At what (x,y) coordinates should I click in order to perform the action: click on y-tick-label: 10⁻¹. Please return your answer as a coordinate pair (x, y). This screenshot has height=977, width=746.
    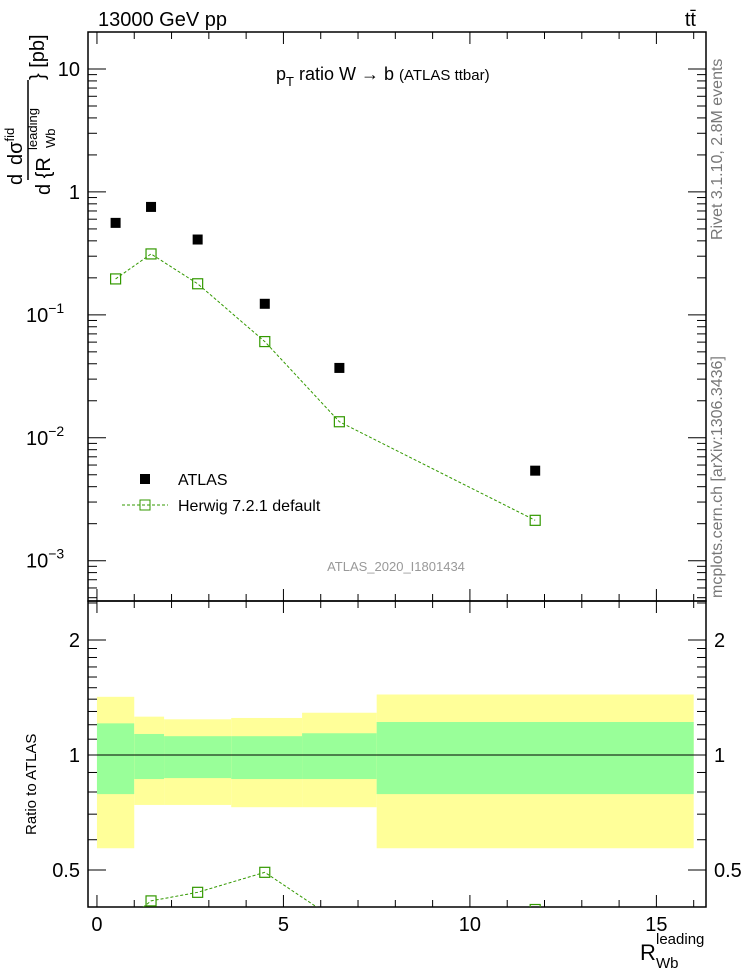
    Looking at the image, I should click on (45, 313).